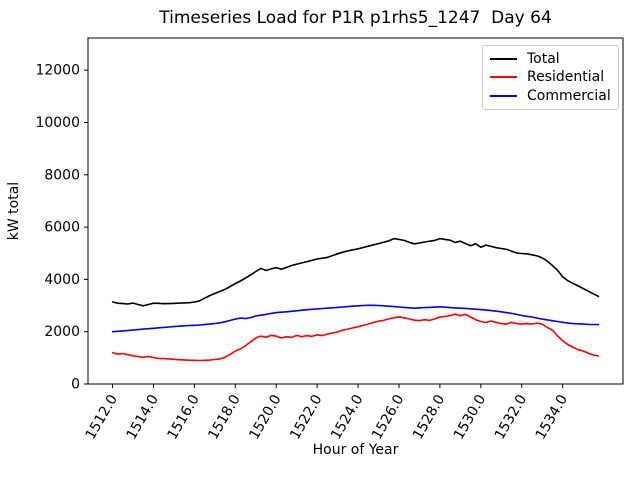  I want to click on x-tick-label: 1512.0, so click(102, 417).